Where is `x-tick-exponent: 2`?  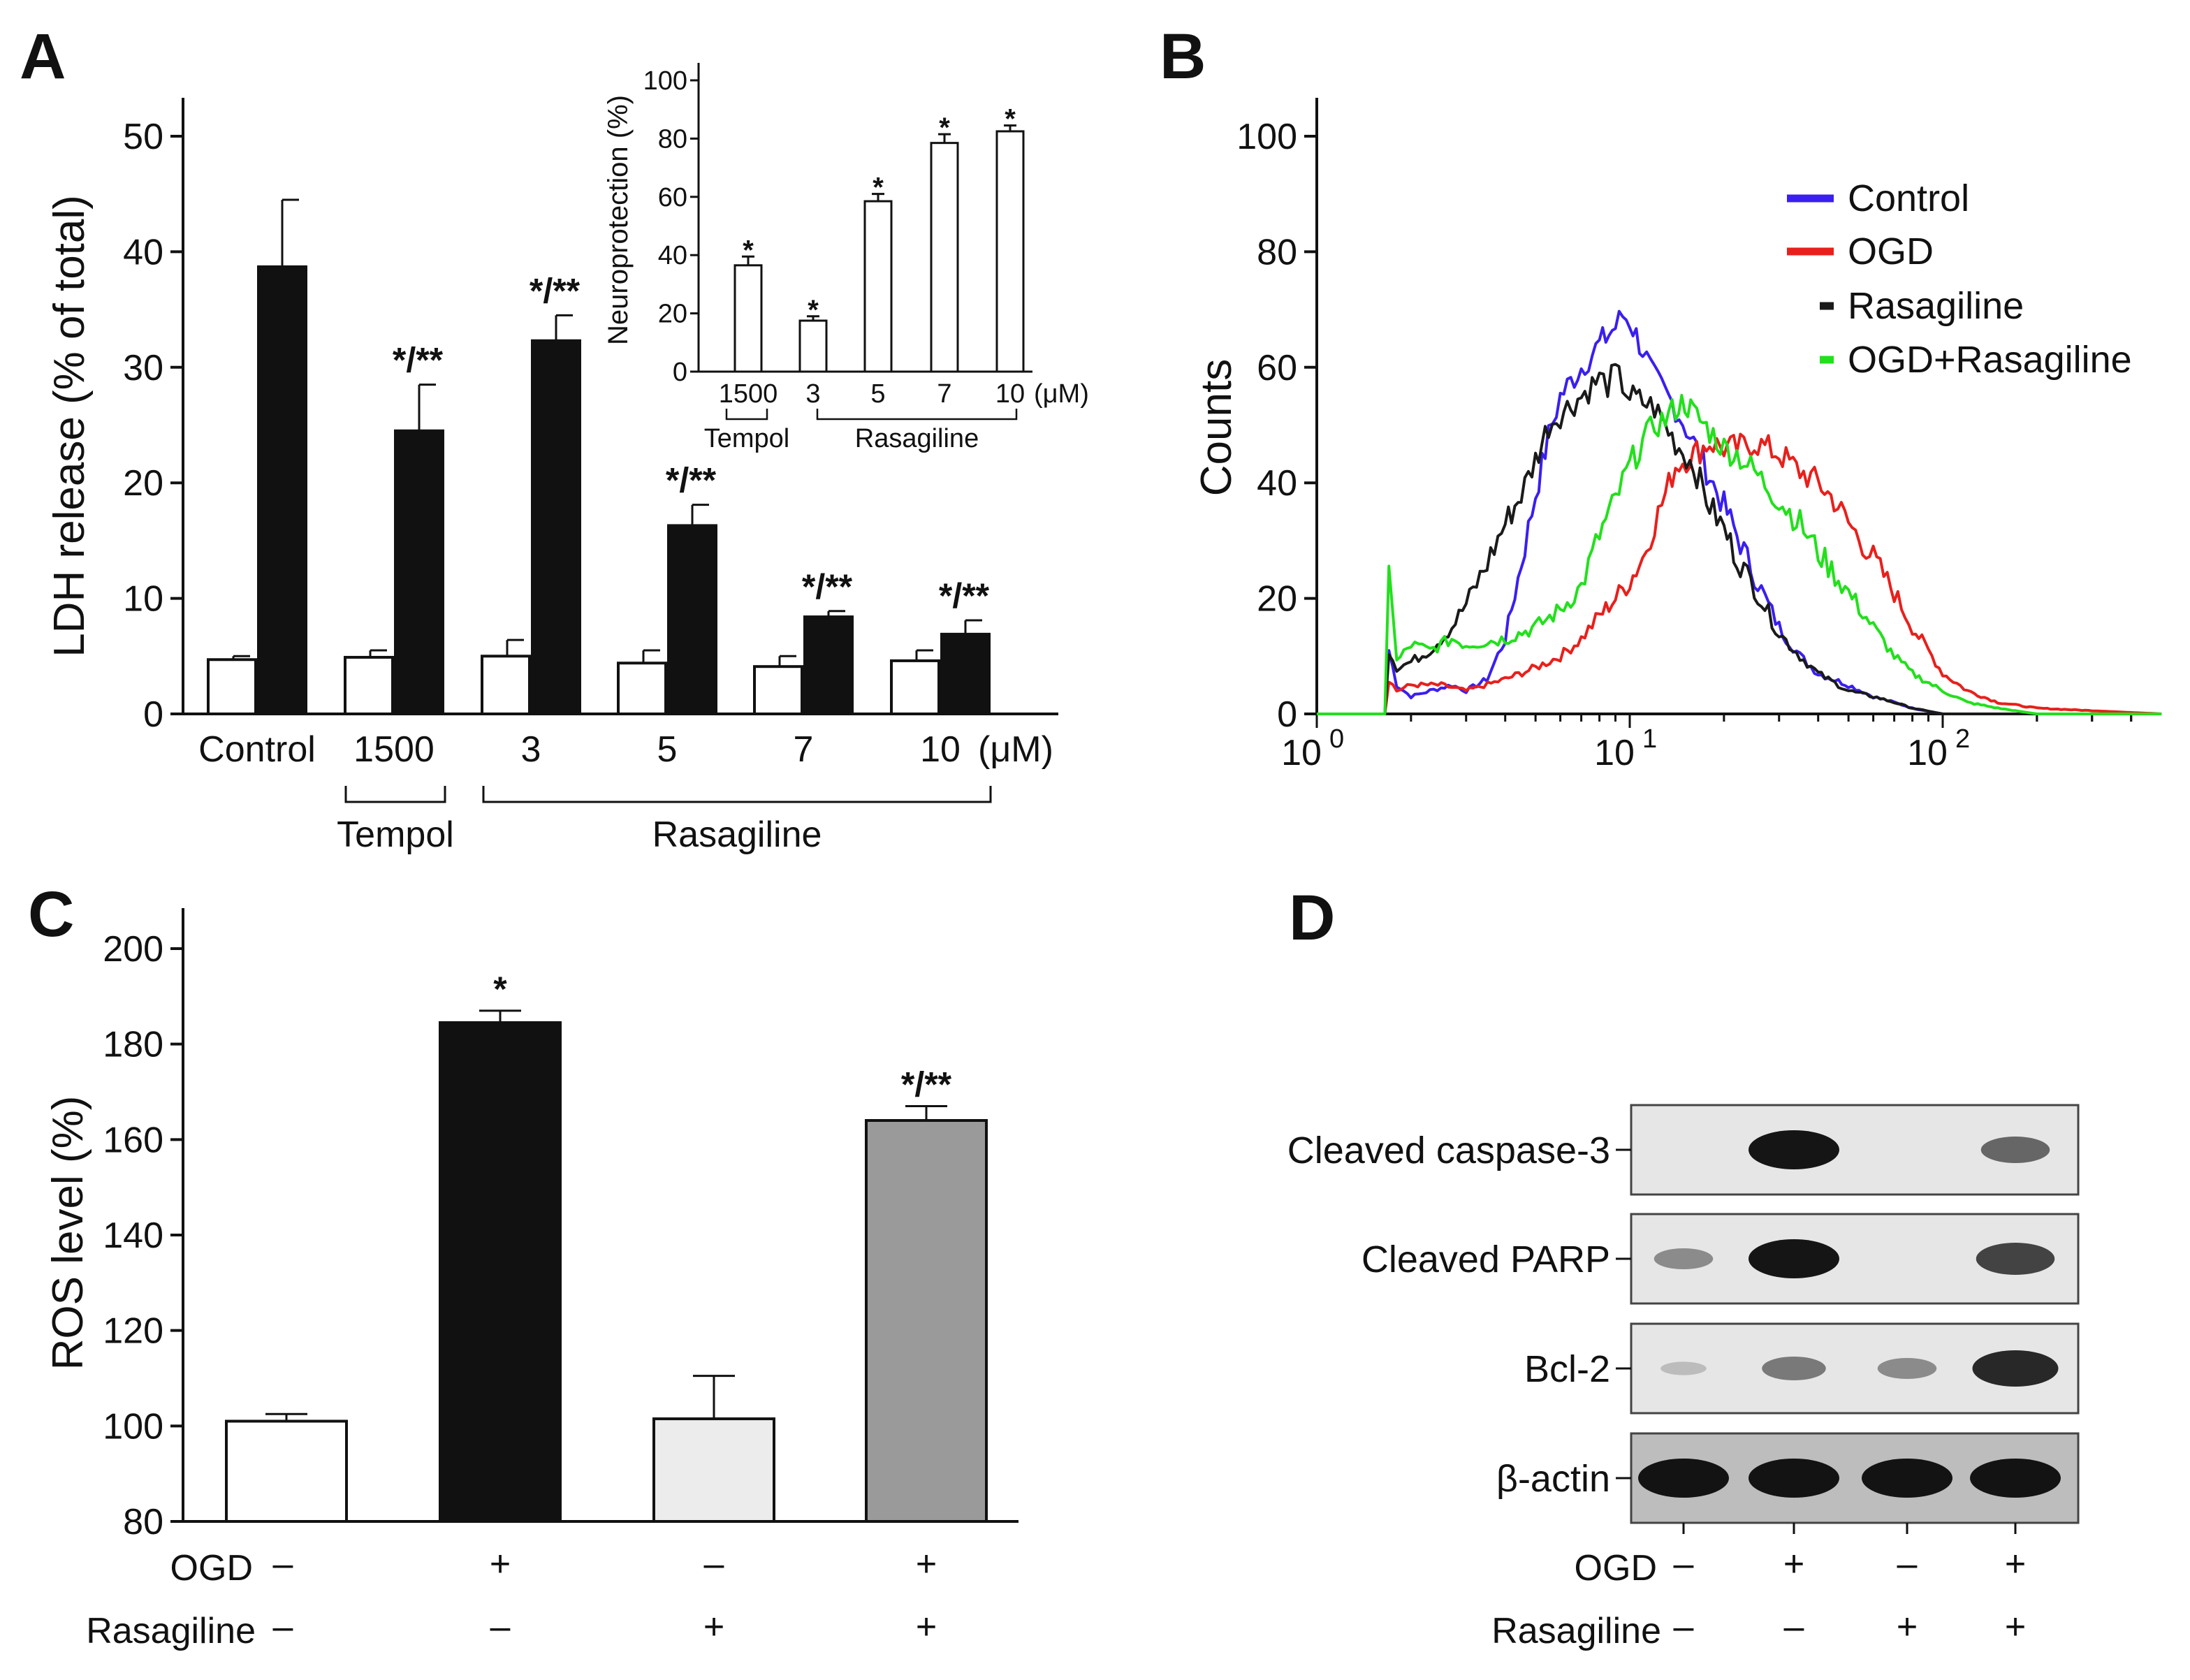 x-tick-exponent: 2 is located at coordinates (1962, 739).